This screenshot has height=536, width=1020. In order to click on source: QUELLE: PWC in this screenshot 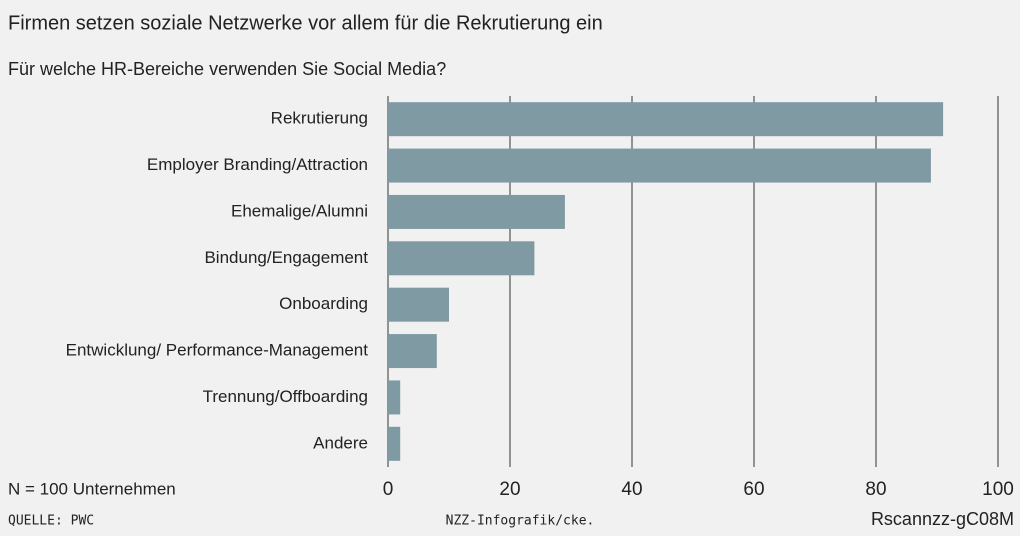, I will do `click(51, 521)`.